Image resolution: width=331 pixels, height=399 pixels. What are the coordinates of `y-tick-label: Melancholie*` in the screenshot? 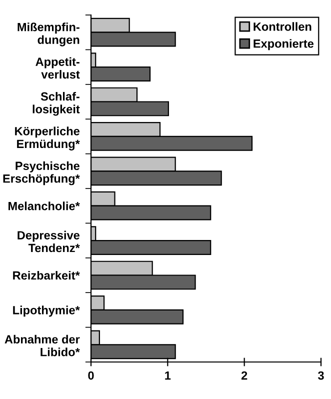 It's located at (44, 206).